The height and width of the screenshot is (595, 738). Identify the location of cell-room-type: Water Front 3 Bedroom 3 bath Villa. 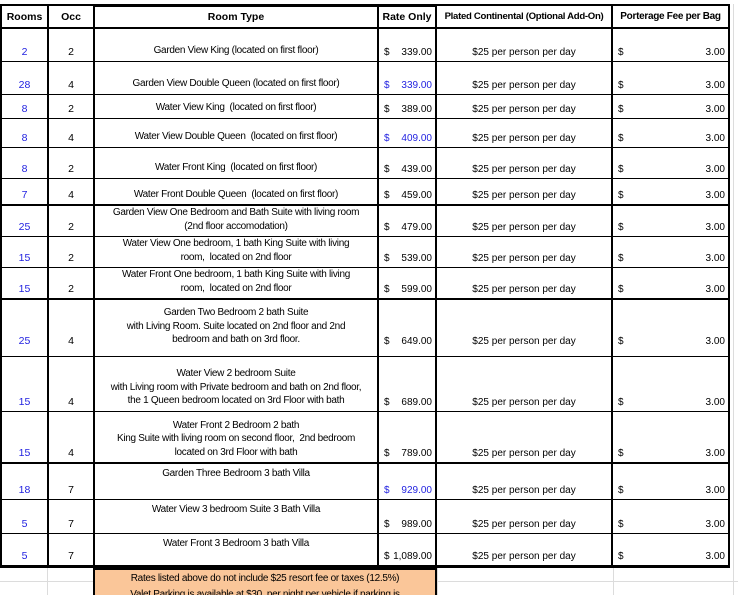
(236, 550).